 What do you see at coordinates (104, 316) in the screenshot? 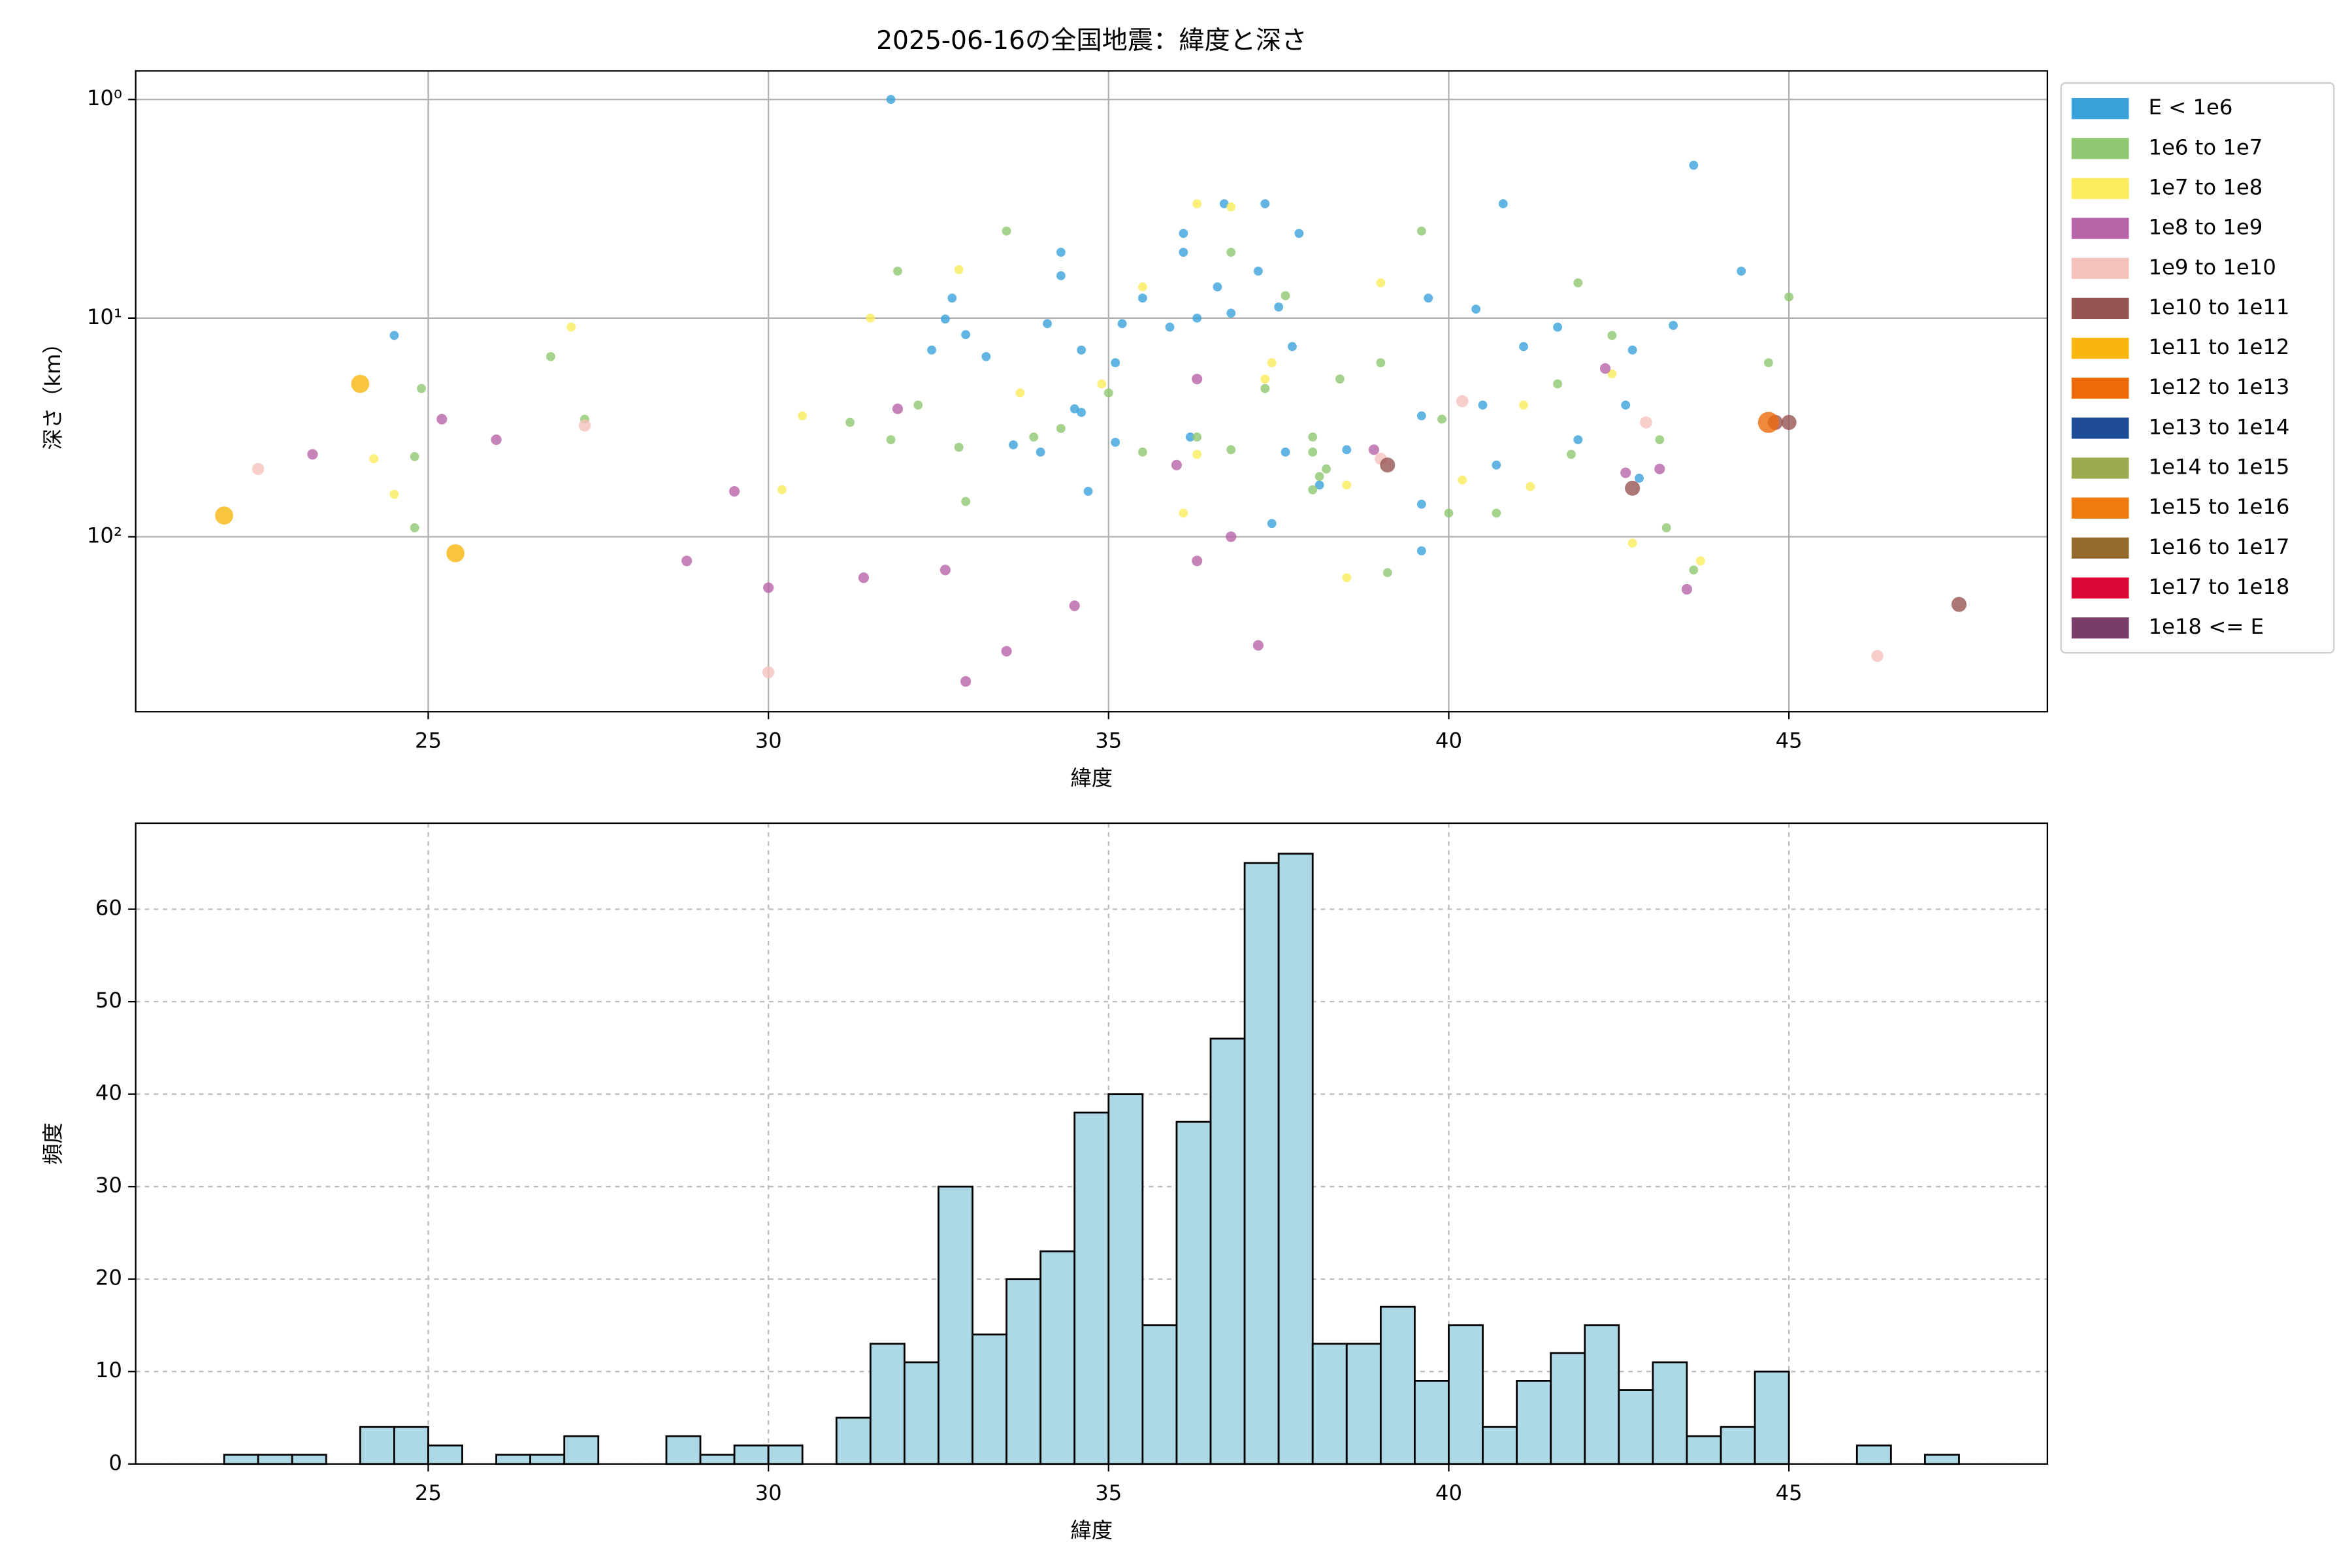
I see `y-tick-label: 10¹` at bounding box center [104, 316].